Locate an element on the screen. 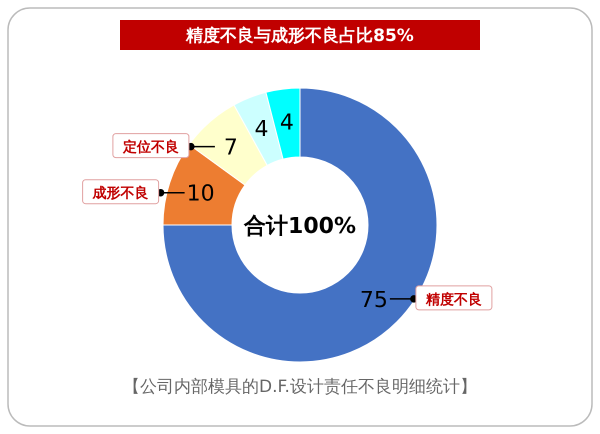 This screenshot has height=434, width=600. data-label: 7 is located at coordinates (231, 148).